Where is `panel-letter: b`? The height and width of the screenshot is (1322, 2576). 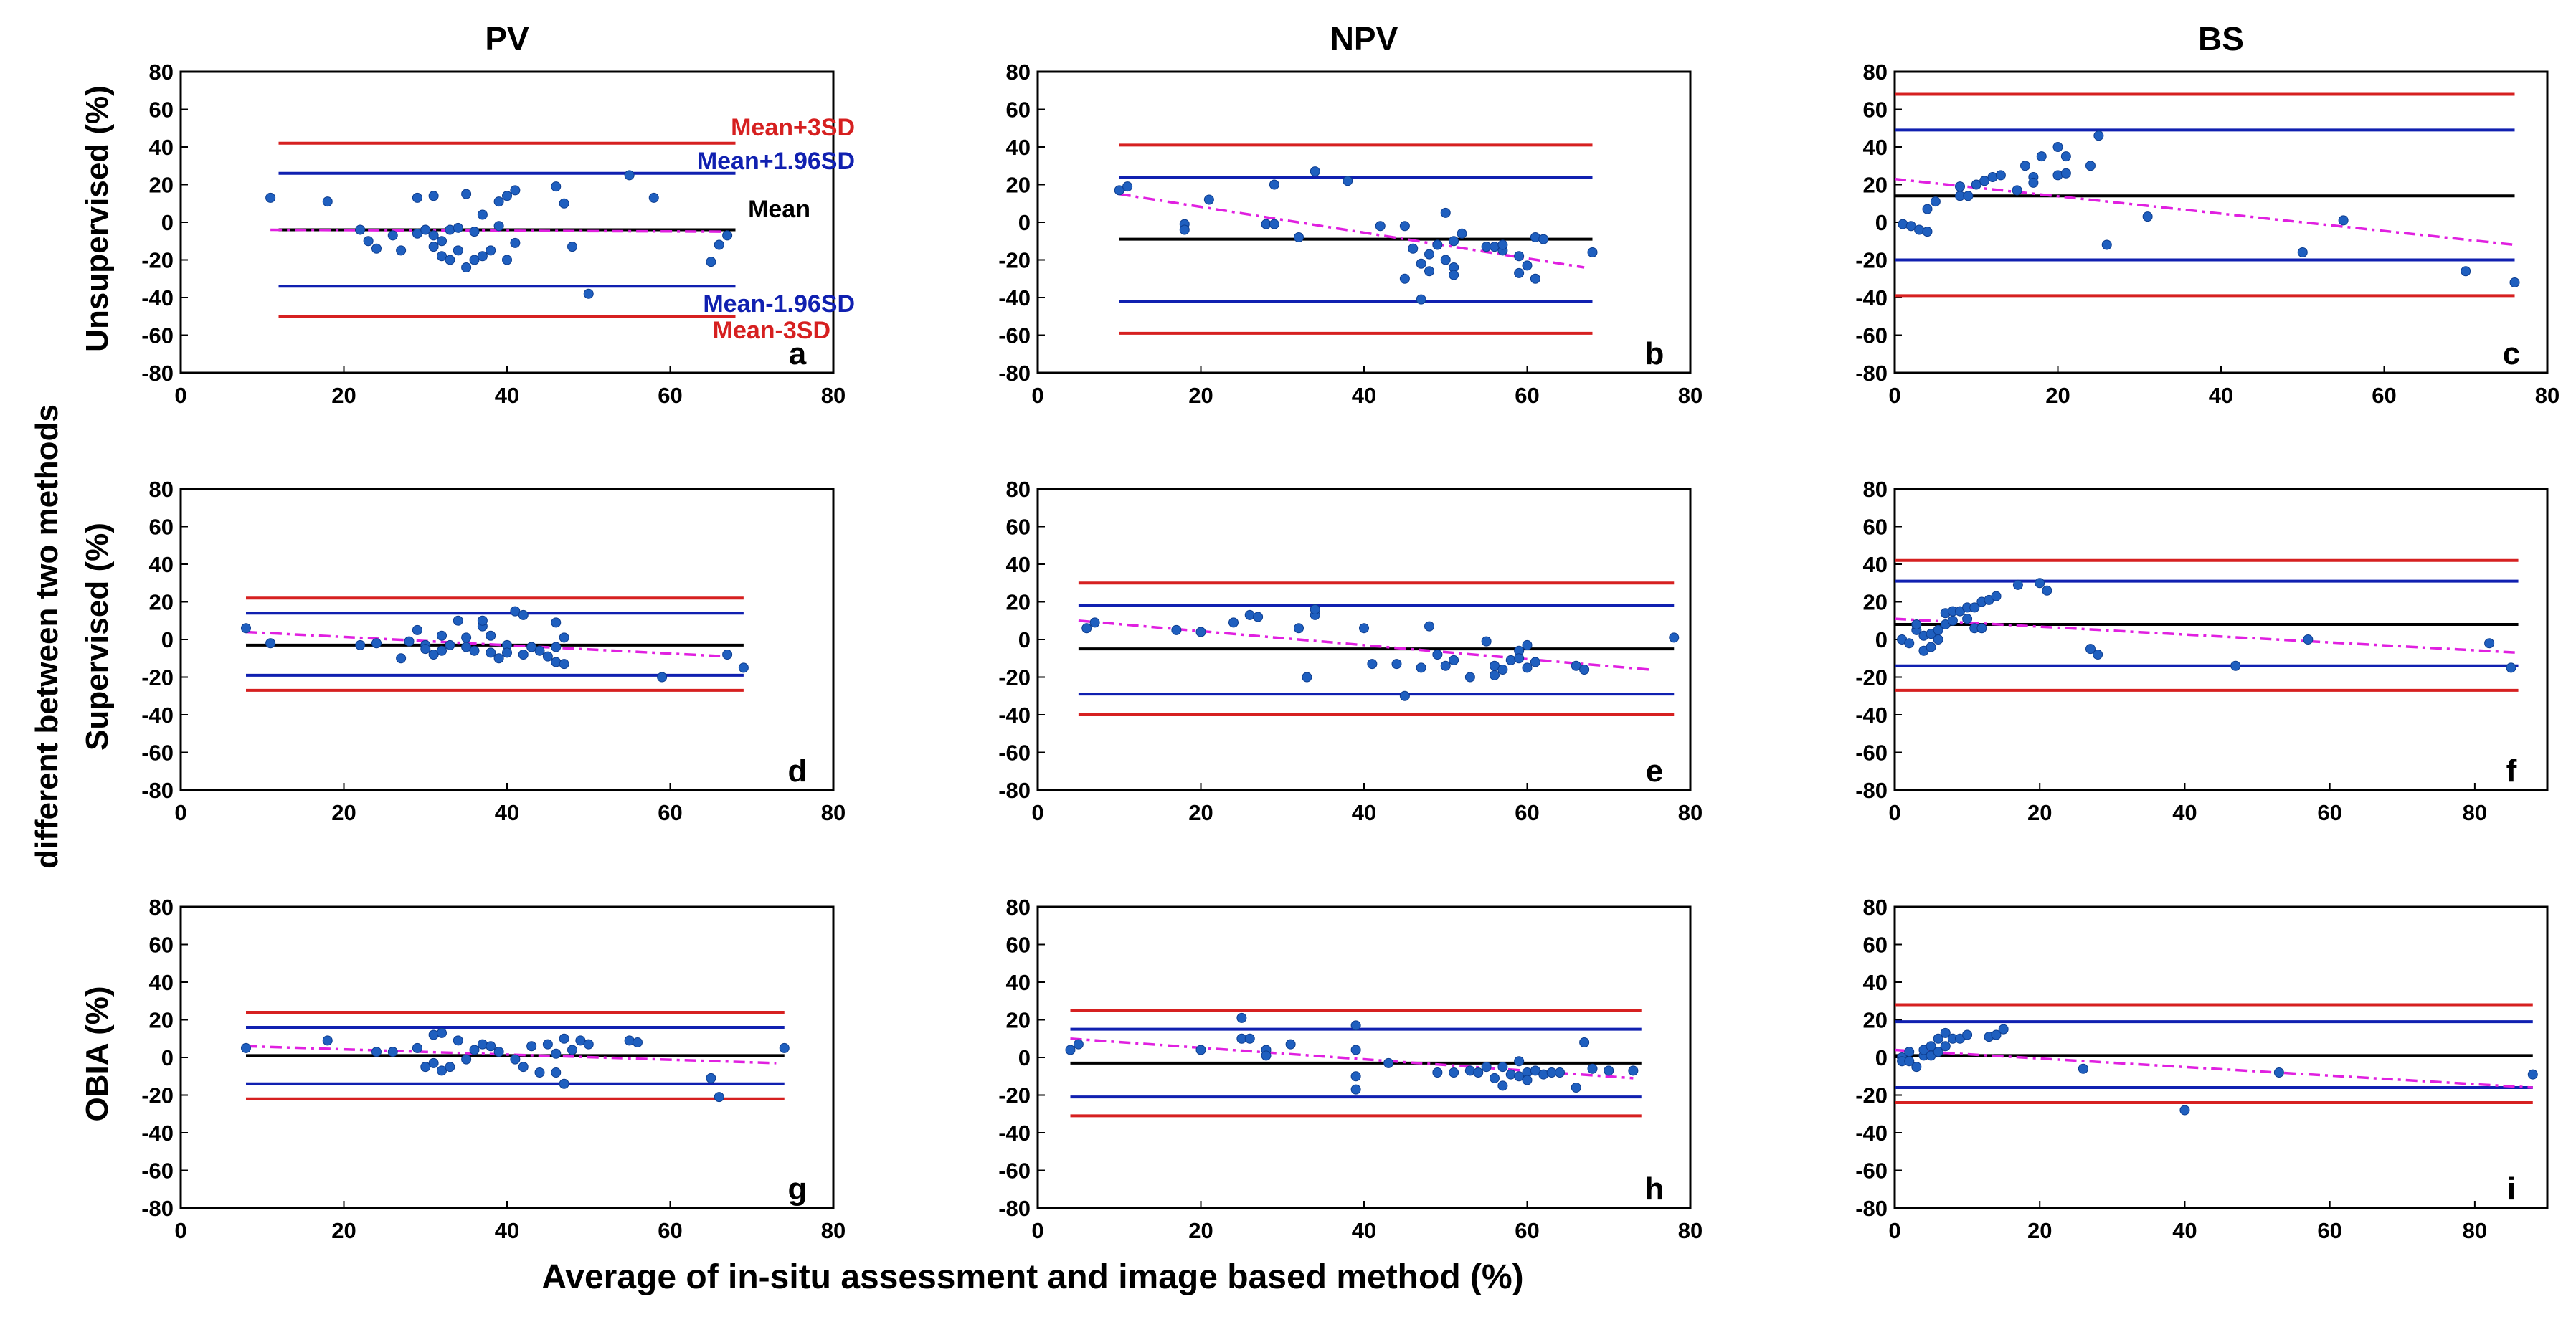
panel-letter: b is located at coordinates (1655, 354).